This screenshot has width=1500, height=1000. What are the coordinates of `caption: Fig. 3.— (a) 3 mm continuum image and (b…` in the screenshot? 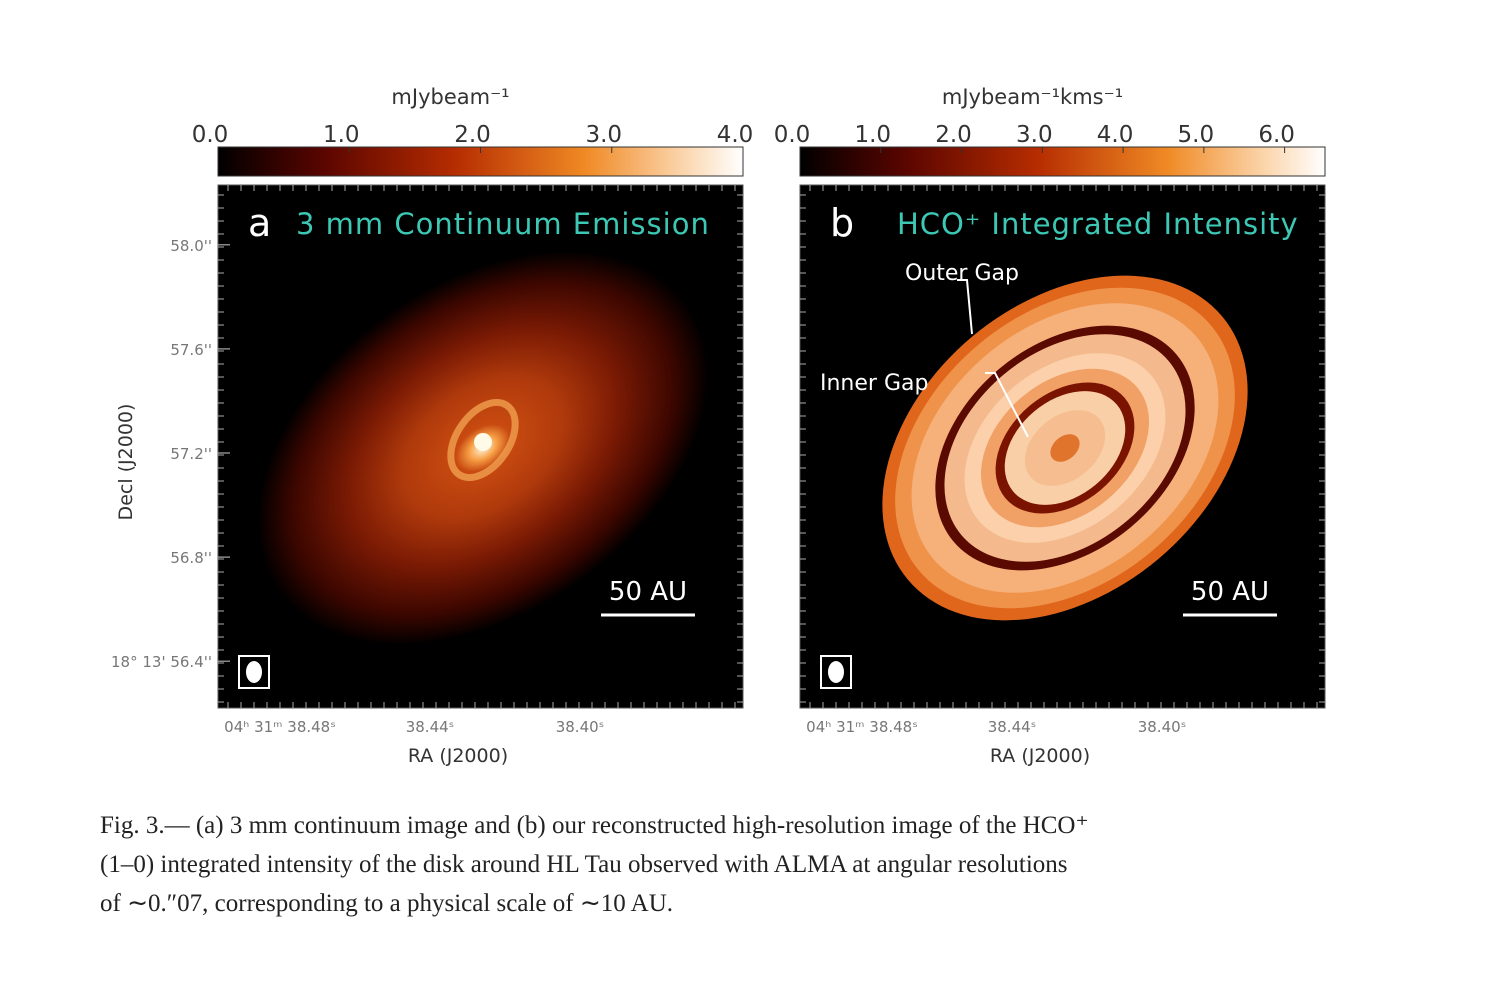 It's located at (594, 864).